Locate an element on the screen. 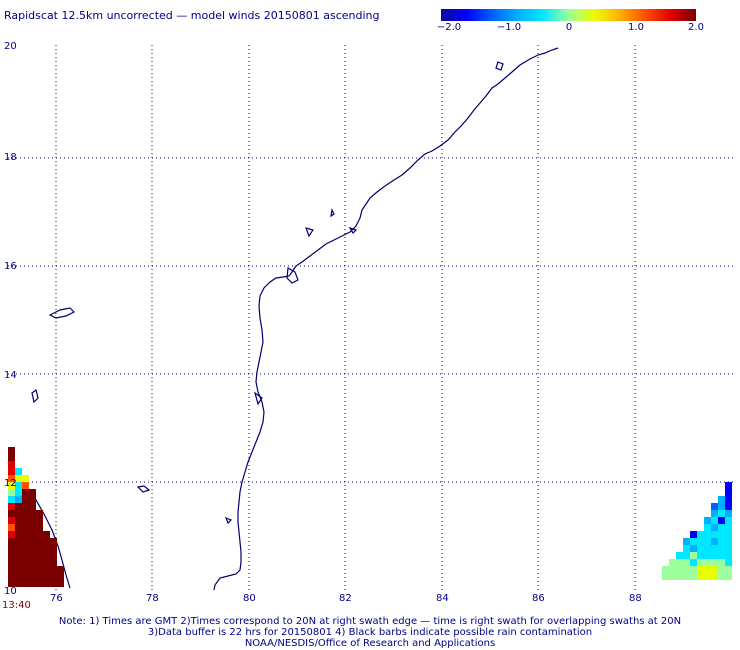  lon-label-78: 78 is located at coordinates (152, 598).